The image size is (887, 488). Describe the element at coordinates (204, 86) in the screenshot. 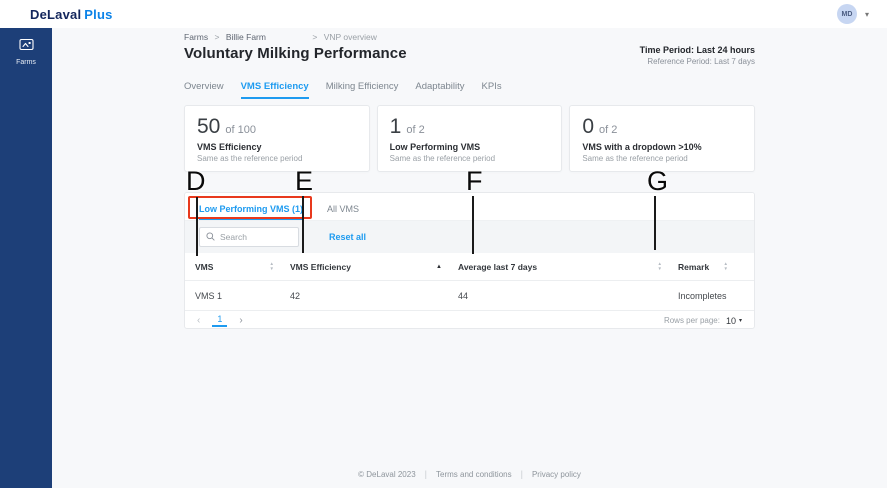

I see `tab-overview: Overview` at that location.